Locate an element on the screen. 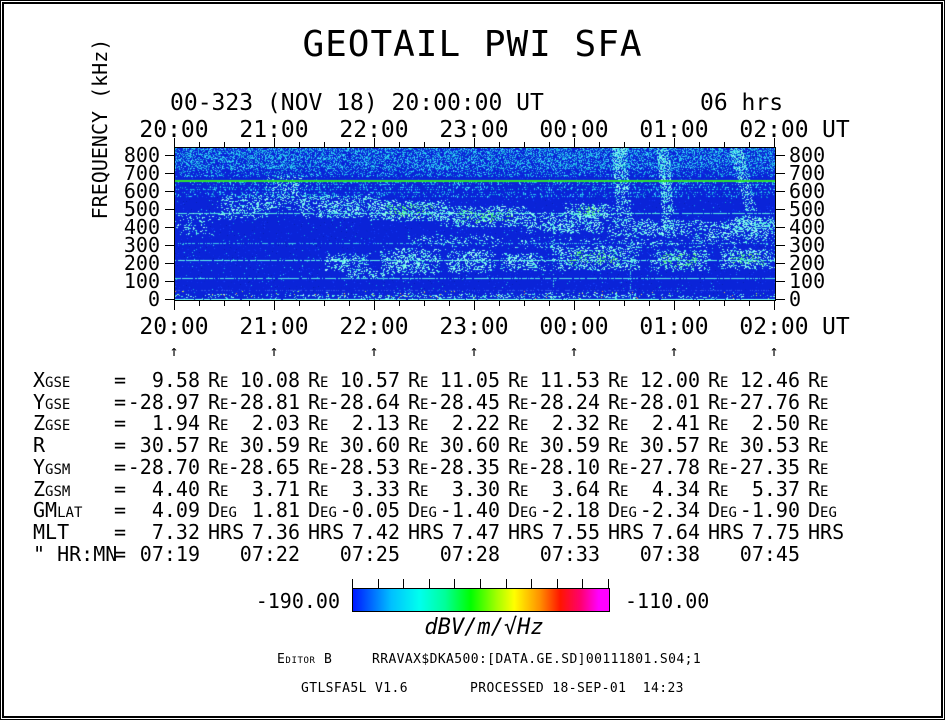  colorbar-unit-label: dBV/m/√Hz is located at coordinates (484, 627).